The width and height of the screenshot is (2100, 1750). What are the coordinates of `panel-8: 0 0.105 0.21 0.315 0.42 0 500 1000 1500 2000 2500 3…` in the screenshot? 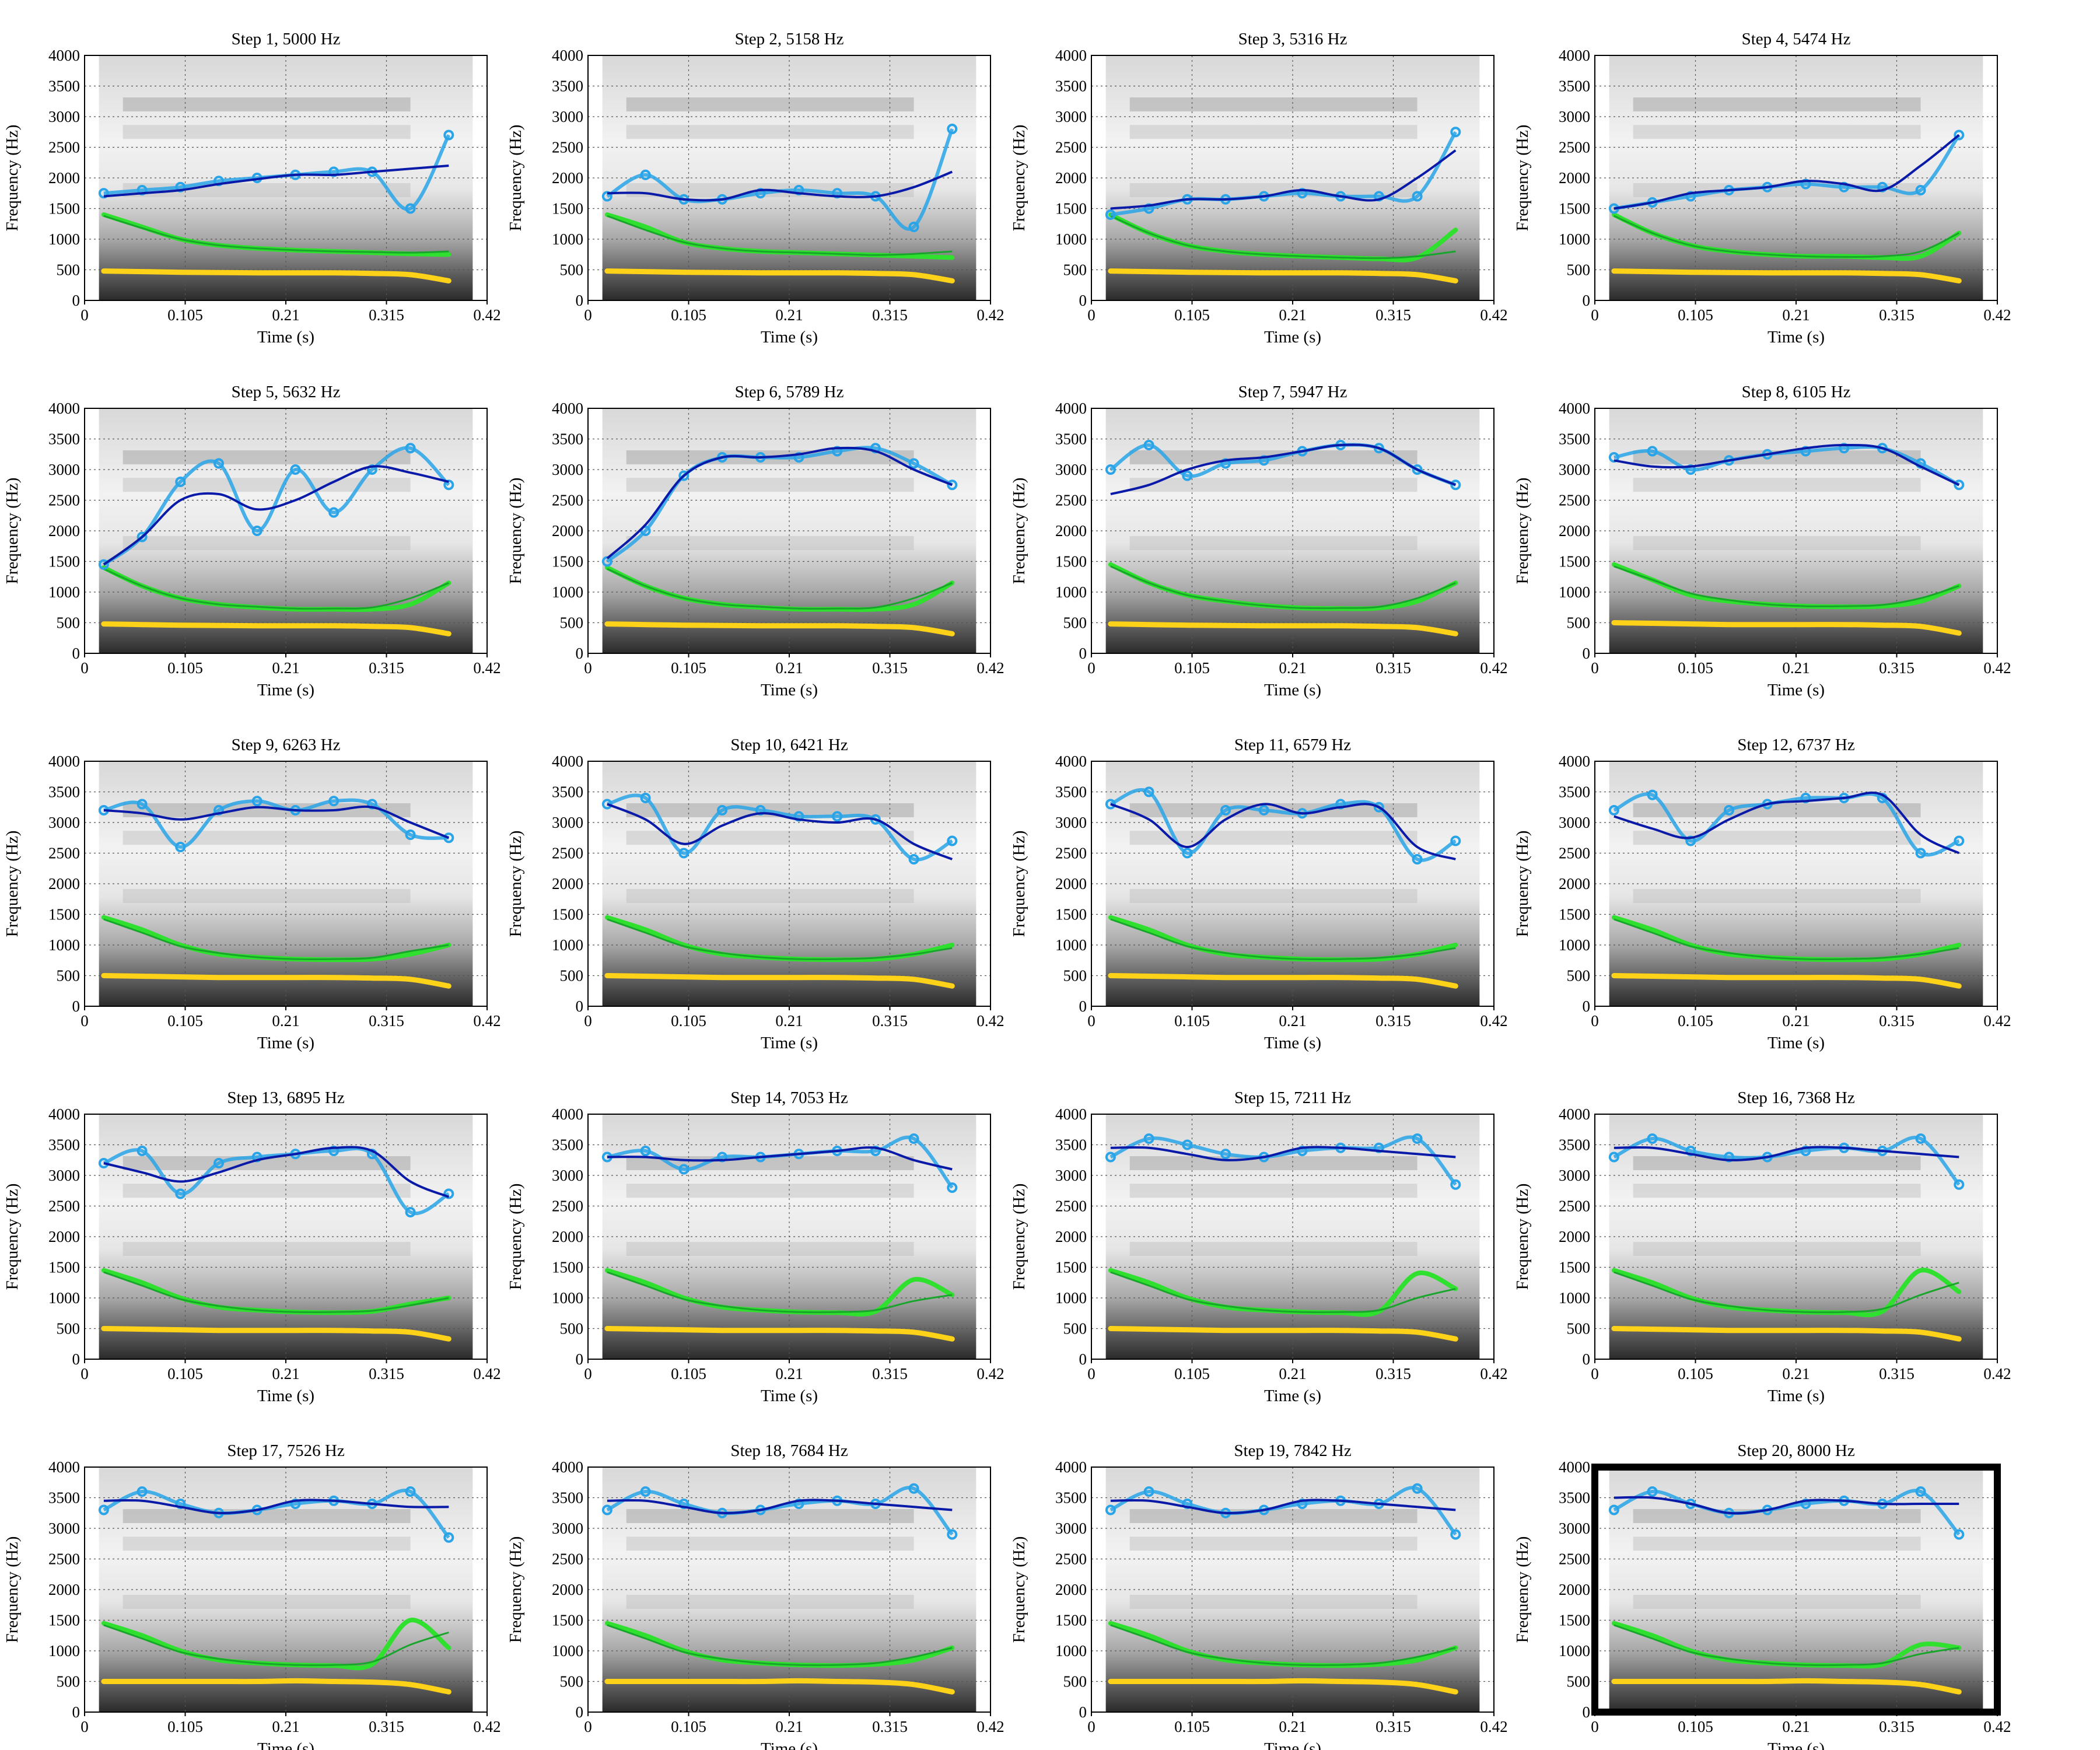 It's located at (1762, 541).